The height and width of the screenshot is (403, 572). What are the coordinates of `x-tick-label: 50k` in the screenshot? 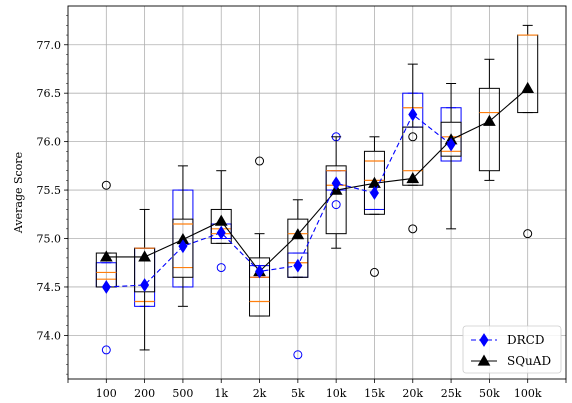 It's located at (489, 393).